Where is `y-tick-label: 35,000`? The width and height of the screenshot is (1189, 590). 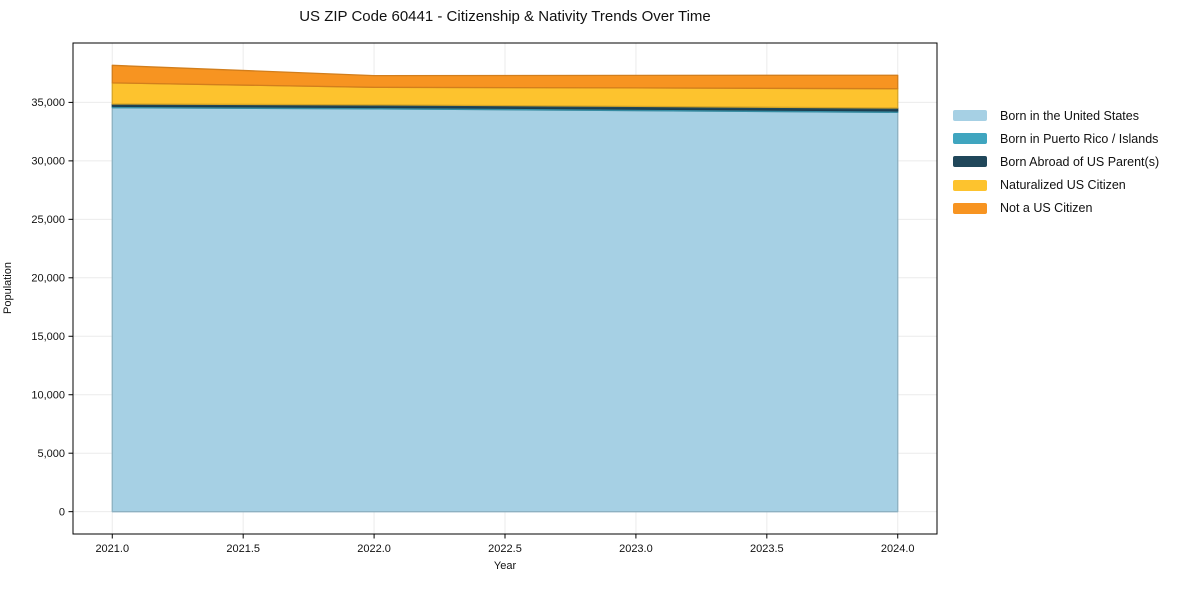
y-tick-label: 35,000 is located at coordinates (48, 103).